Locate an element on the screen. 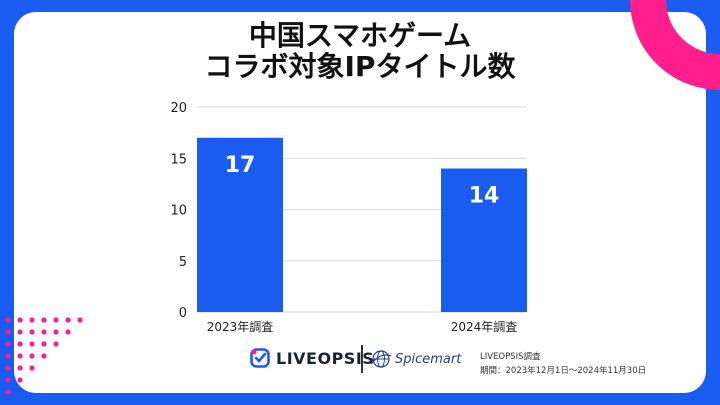 This screenshot has width=720, height=405. bar-value-label: 17 is located at coordinates (240, 165).